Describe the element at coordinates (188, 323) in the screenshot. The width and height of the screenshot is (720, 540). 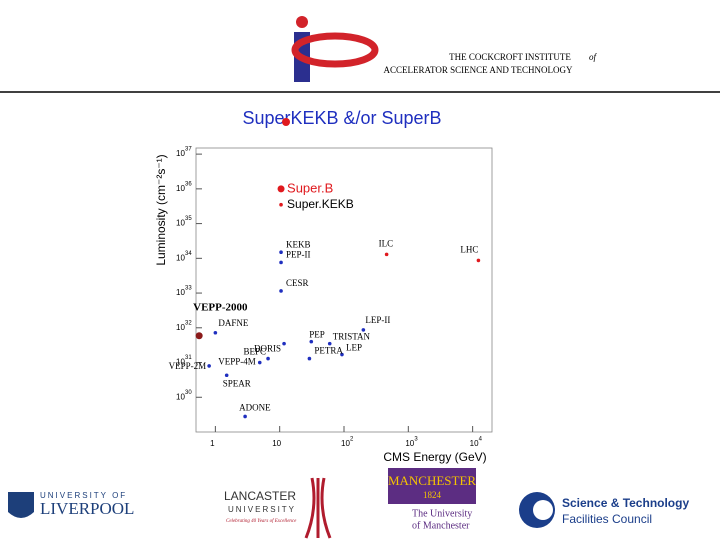
I see `tick-exponent: 32` at that location.